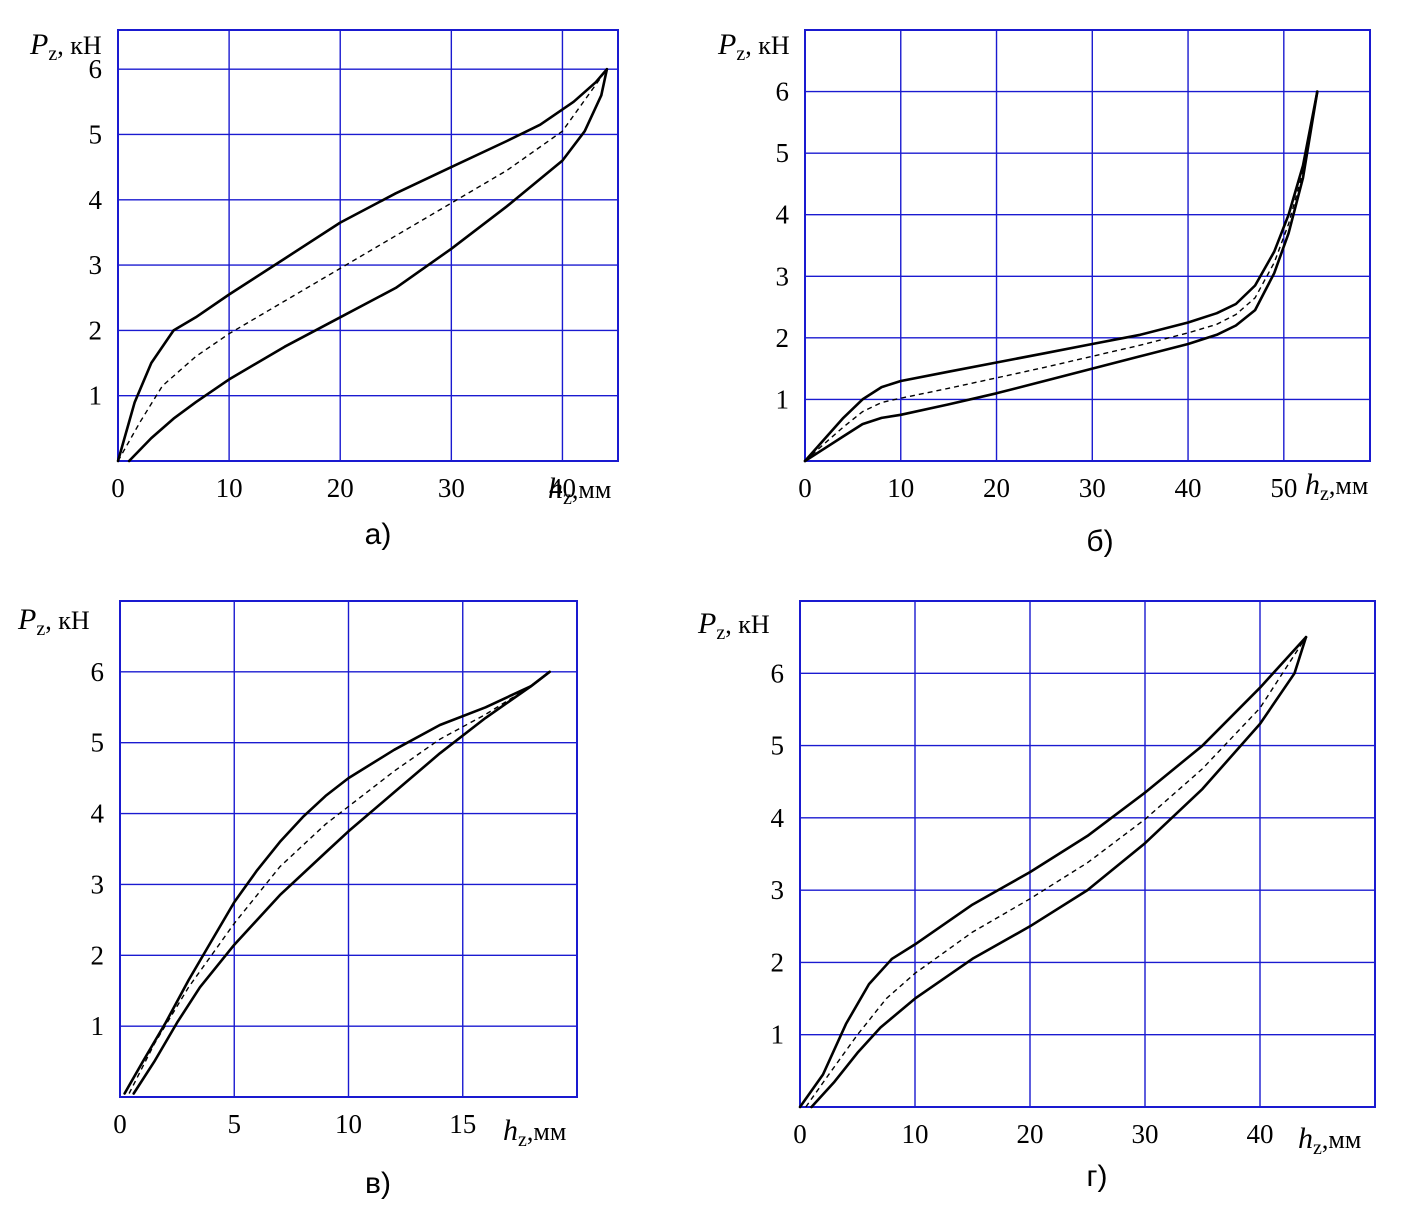  Describe the element at coordinates (1097, 1176) in the screenshot. I see `panel-caption: г)` at that location.